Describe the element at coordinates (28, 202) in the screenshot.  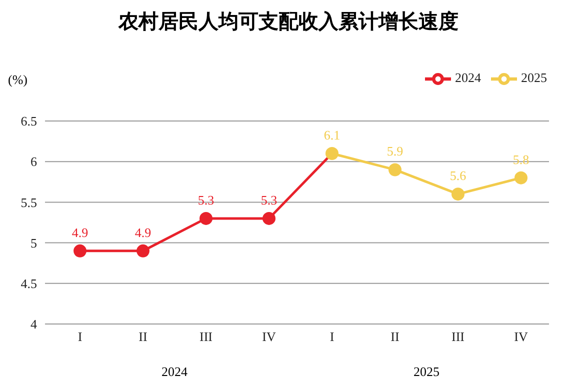
I see `y-tick-label: 5.5` at that location.